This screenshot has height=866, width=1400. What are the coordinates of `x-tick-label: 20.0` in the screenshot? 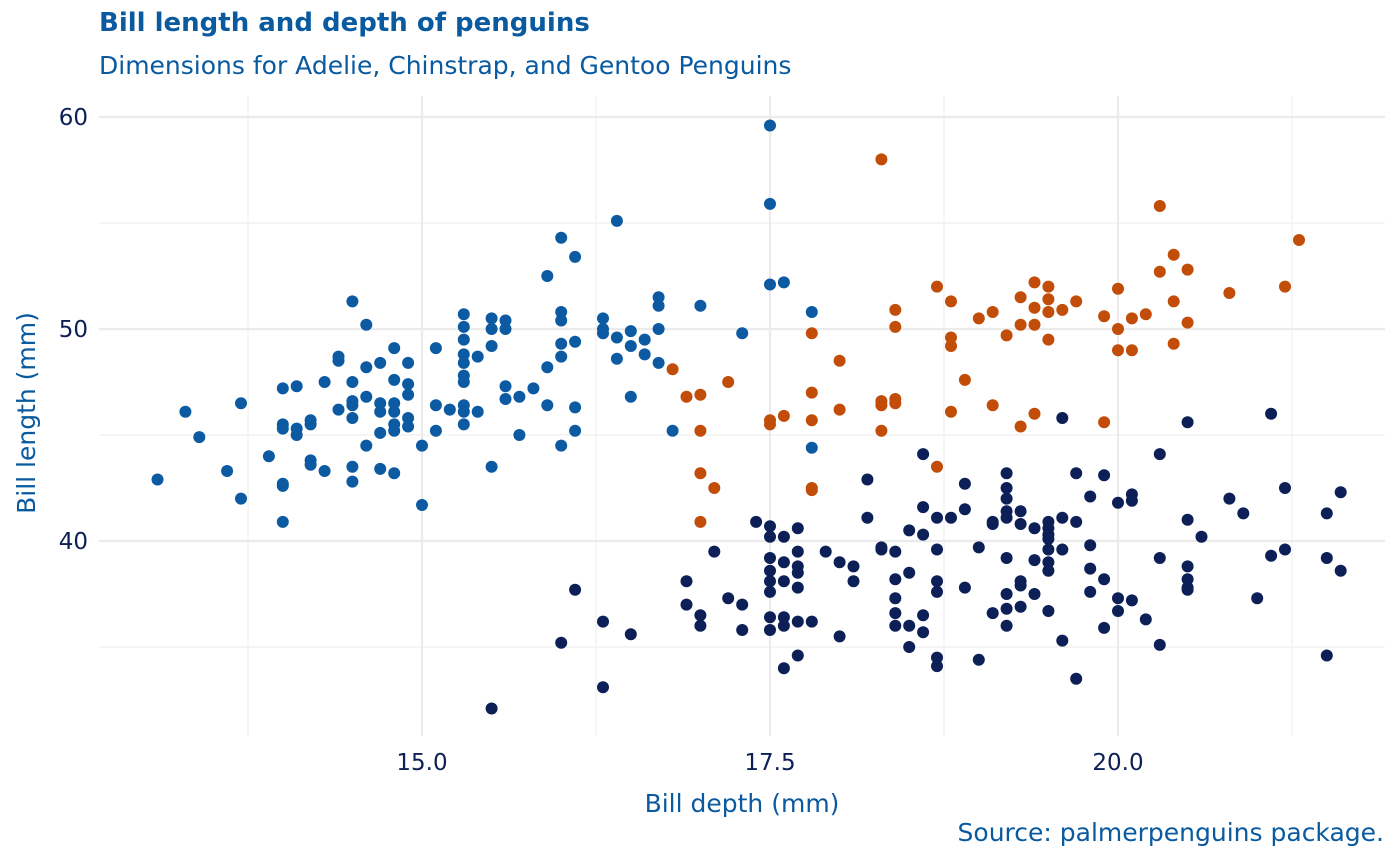 It's located at (1117, 763).